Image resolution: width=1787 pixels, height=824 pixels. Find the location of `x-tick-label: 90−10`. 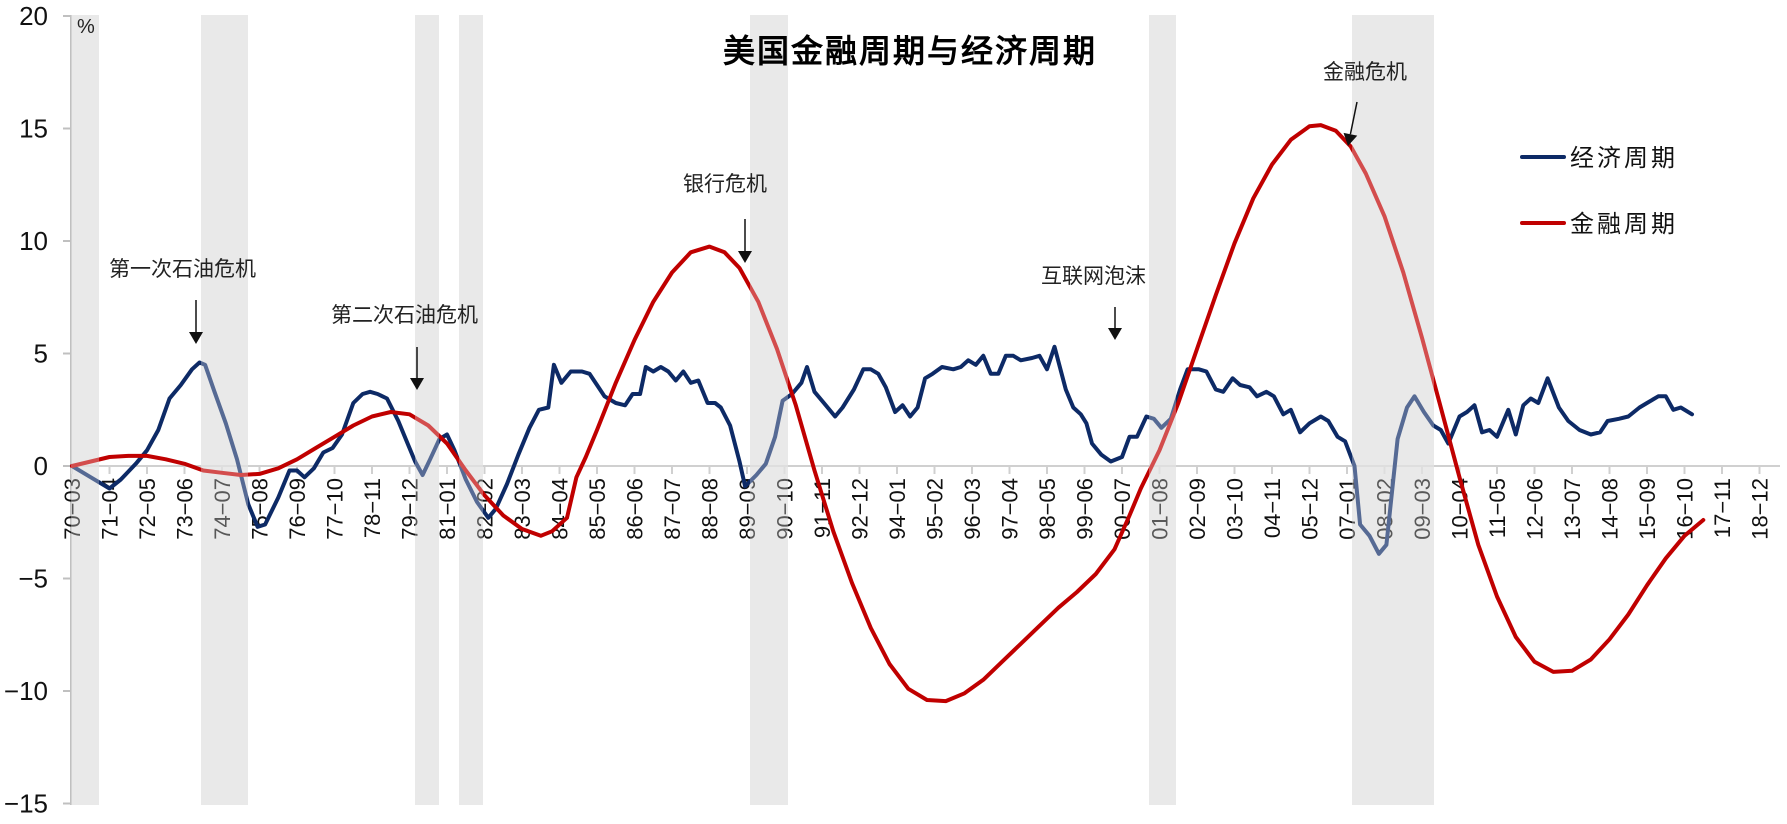

x-tick-label: 90−10 is located at coordinates (785, 509).